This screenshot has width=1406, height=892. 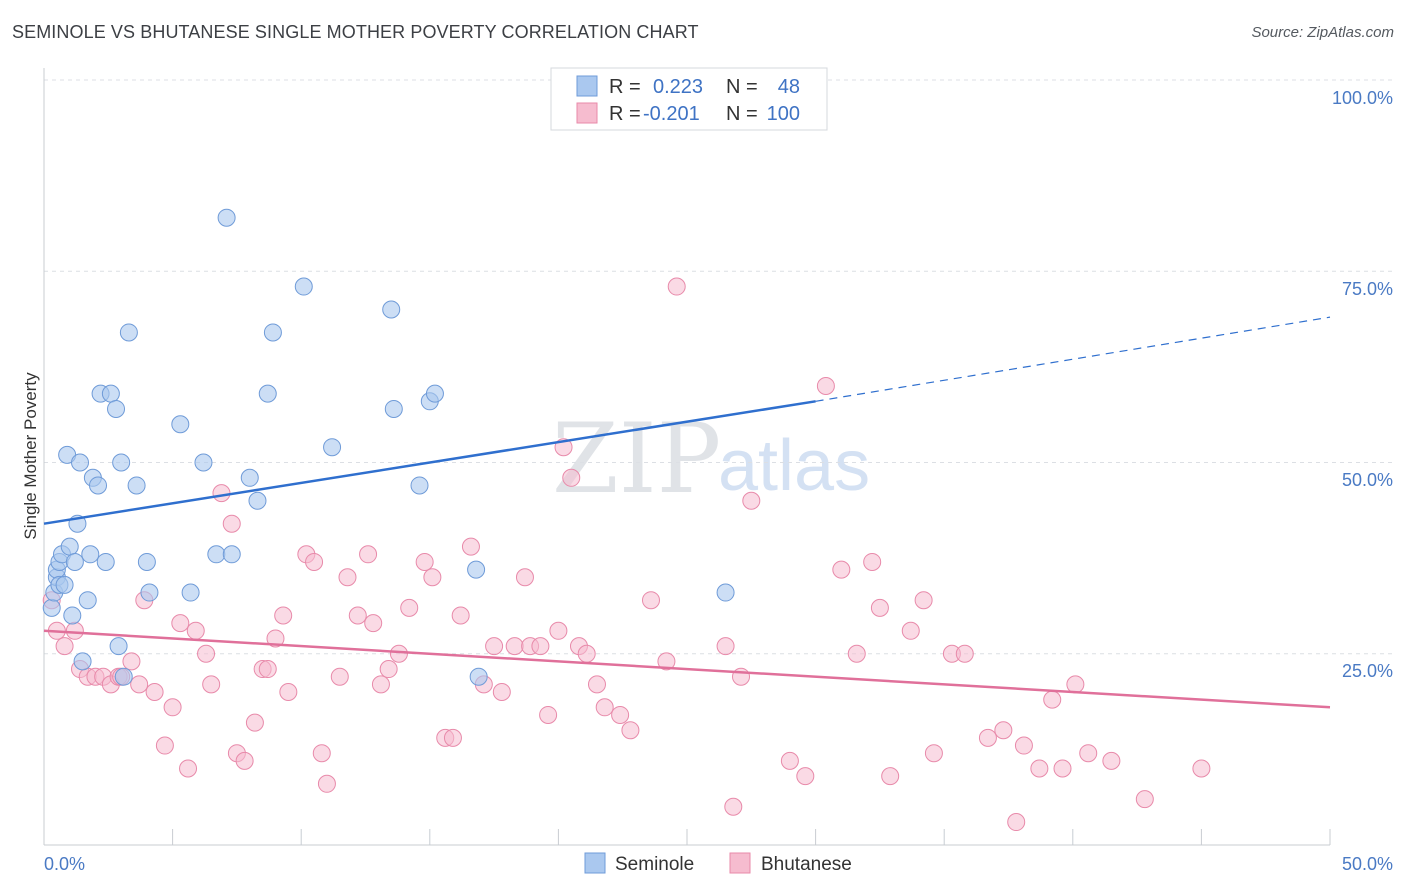 What do you see at coordinates (711, 459) in the screenshot?
I see `watermark: ZIP atlas` at bounding box center [711, 459].